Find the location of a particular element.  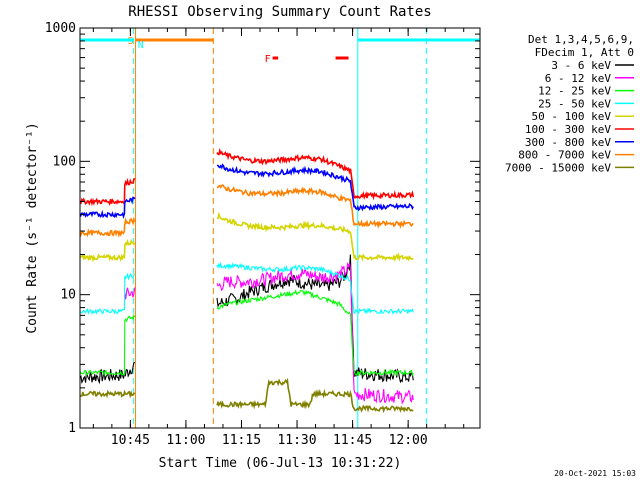

y-tick-label-1: 1 is located at coordinates (72, 428).